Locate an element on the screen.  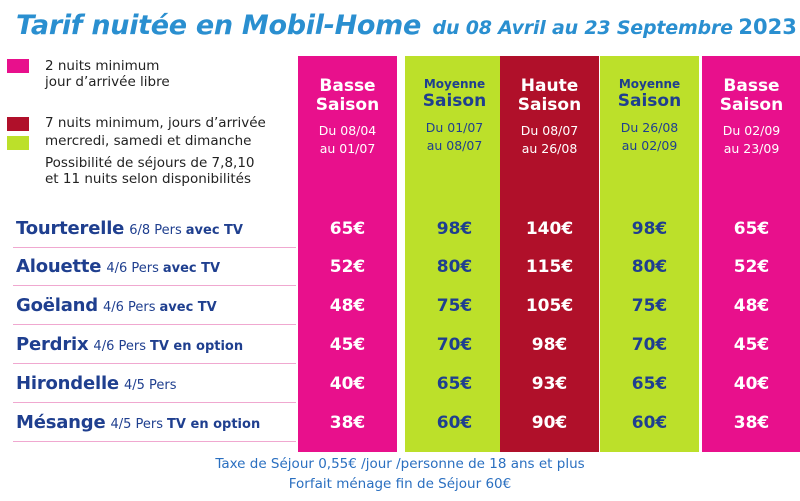
season-column: Basse Saison Du 02/09 au 23/09 is located at coordinates (751, 254).